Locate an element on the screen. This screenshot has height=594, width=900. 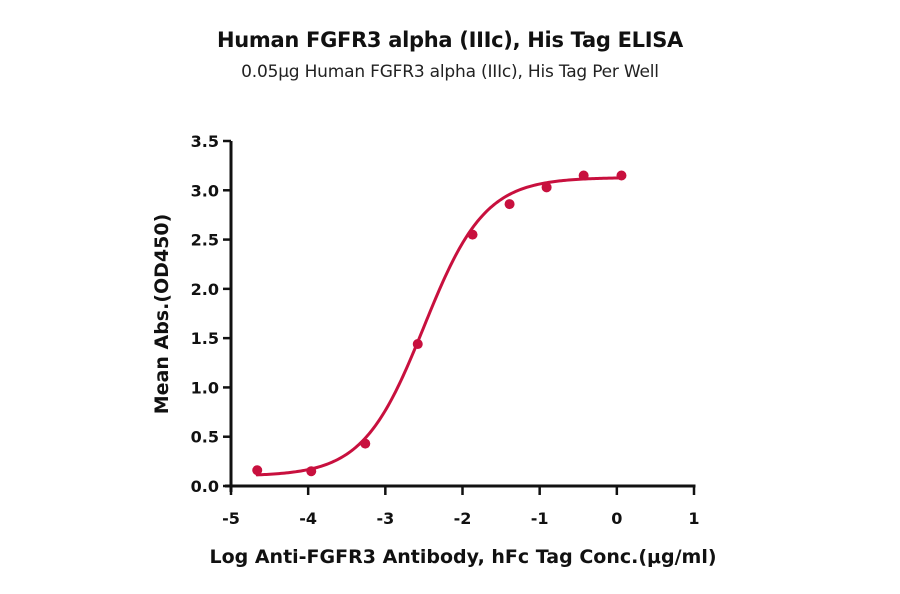
x-tick-label: -3 is located at coordinates (385, 518).